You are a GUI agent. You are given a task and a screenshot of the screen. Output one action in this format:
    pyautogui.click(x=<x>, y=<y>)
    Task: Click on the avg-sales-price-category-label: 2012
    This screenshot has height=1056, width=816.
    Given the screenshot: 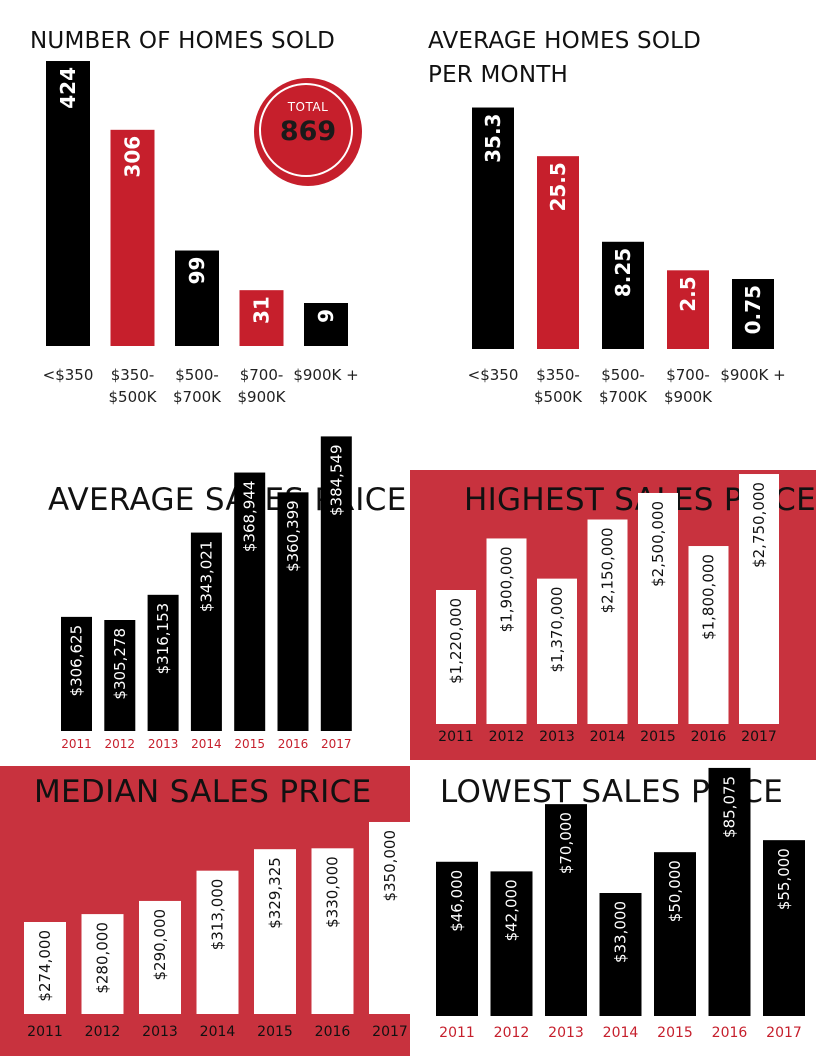 What is the action you would take?
    pyautogui.click(x=120, y=744)
    